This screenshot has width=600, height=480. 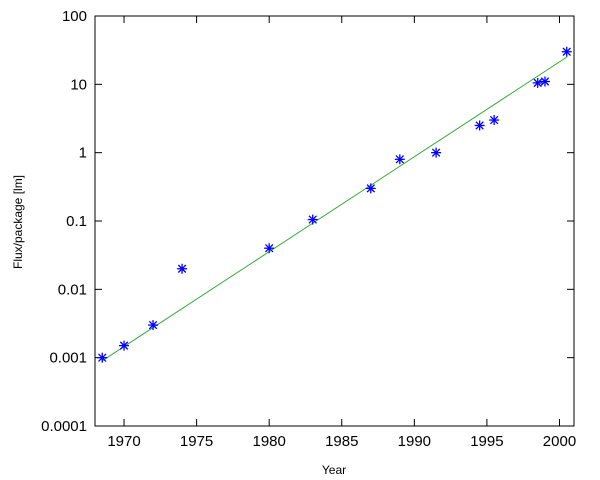 I want to click on x-tick-label: 1980, so click(x=268, y=441).